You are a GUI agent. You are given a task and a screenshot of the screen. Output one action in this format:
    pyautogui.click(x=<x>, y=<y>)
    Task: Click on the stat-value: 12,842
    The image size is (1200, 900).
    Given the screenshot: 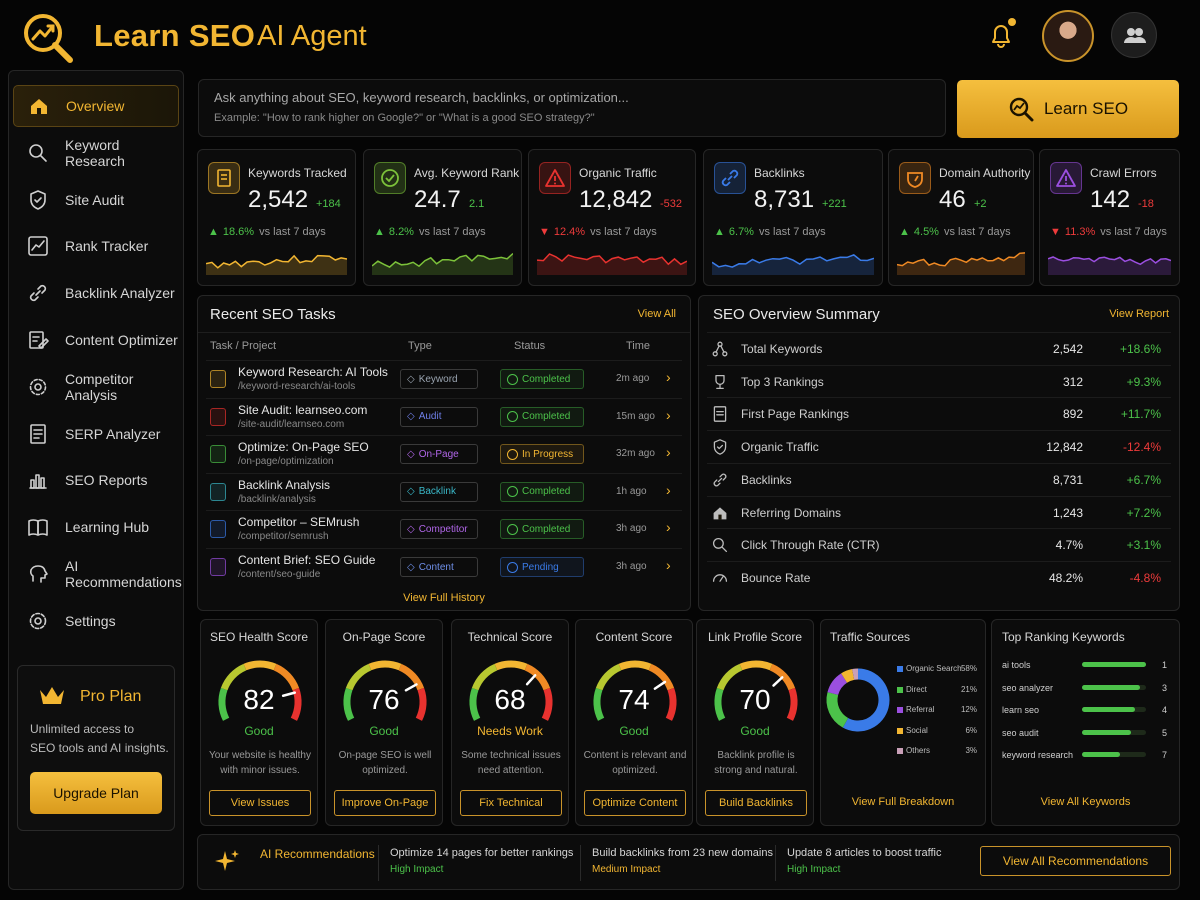 What is the action you would take?
    pyautogui.click(x=616, y=199)
    